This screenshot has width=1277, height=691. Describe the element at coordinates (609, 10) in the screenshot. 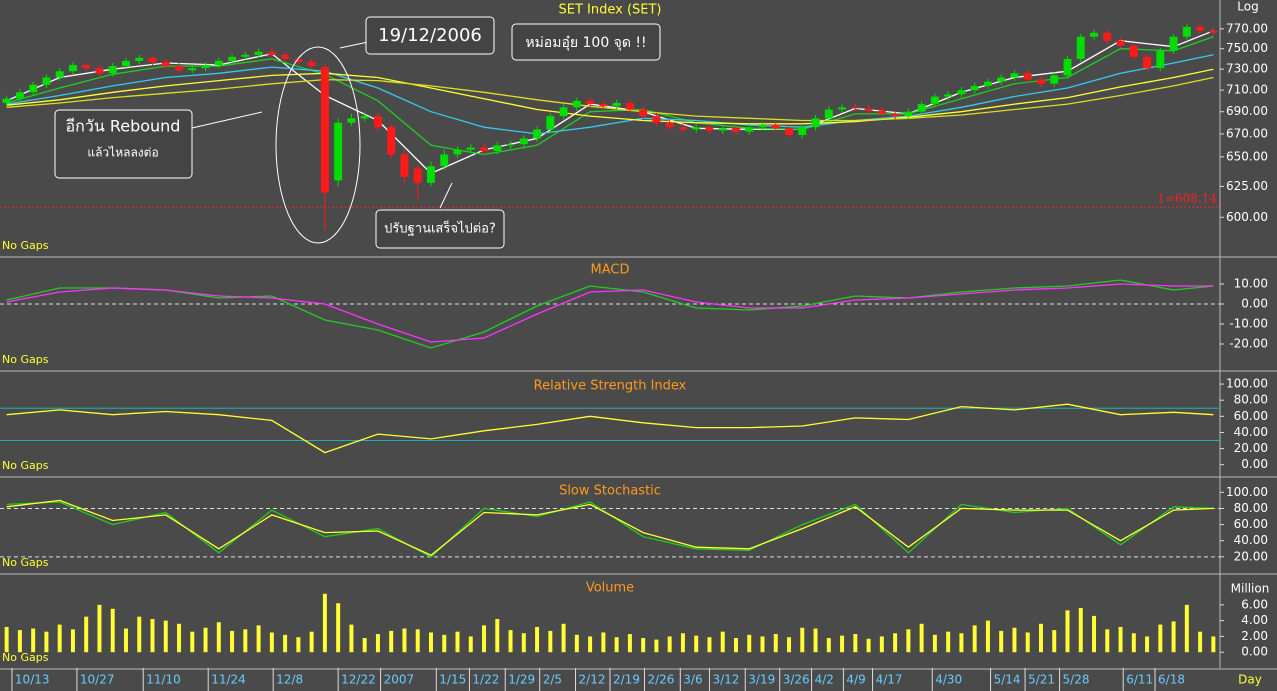

I see `panel-title: SET Index (SET)` at that location.